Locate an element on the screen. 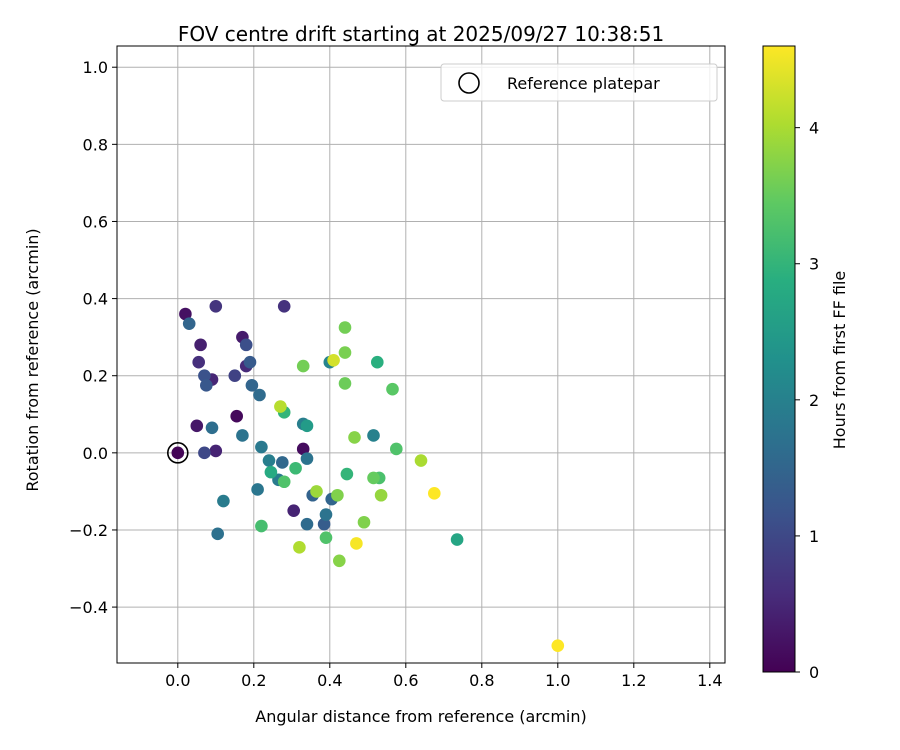 This screenshot has height=750, width=900. y-tick-label: −0.4 is located at coordinates (88, 607).